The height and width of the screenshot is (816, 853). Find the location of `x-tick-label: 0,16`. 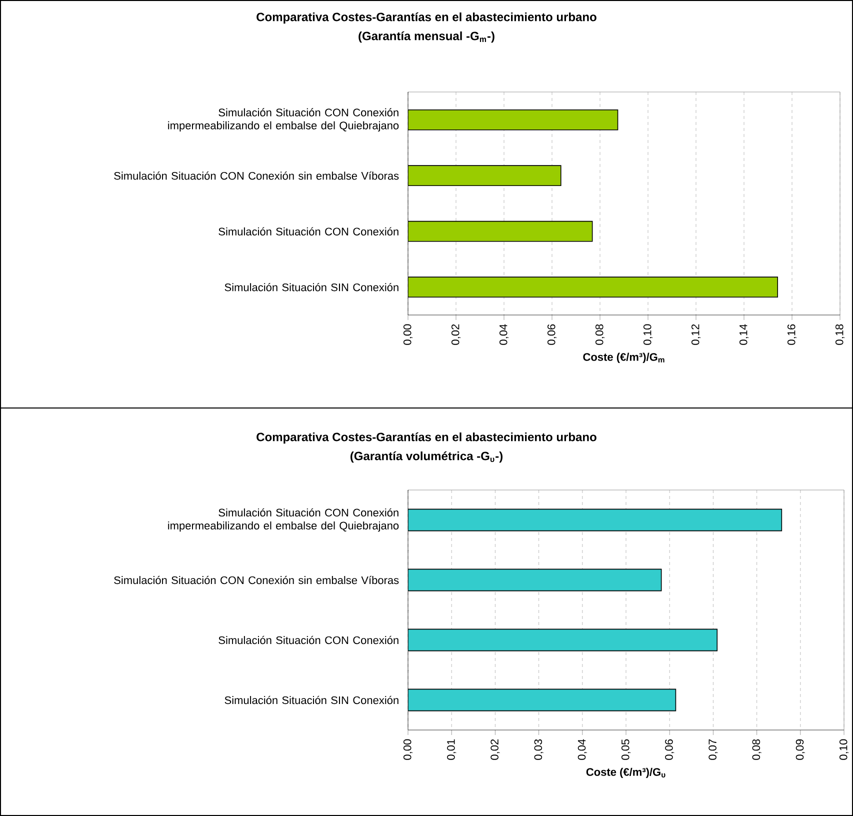

x-tick-label: 0,16 is located at coordinates (792, 334).